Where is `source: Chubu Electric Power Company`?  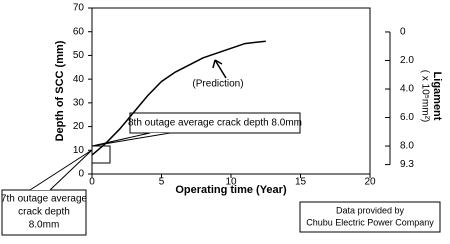 source: Chubu Electric Power Company is located at coordinates (370, 222).